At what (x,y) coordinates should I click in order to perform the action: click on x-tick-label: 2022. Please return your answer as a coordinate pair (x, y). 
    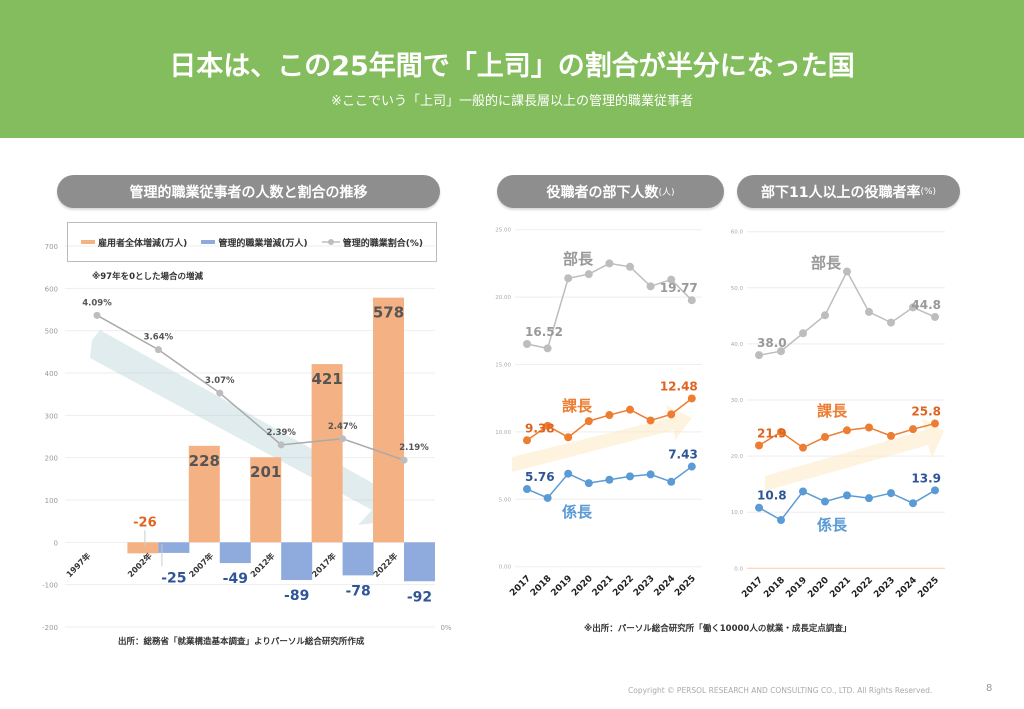
    Looking at the image, I should click on (862, 587).